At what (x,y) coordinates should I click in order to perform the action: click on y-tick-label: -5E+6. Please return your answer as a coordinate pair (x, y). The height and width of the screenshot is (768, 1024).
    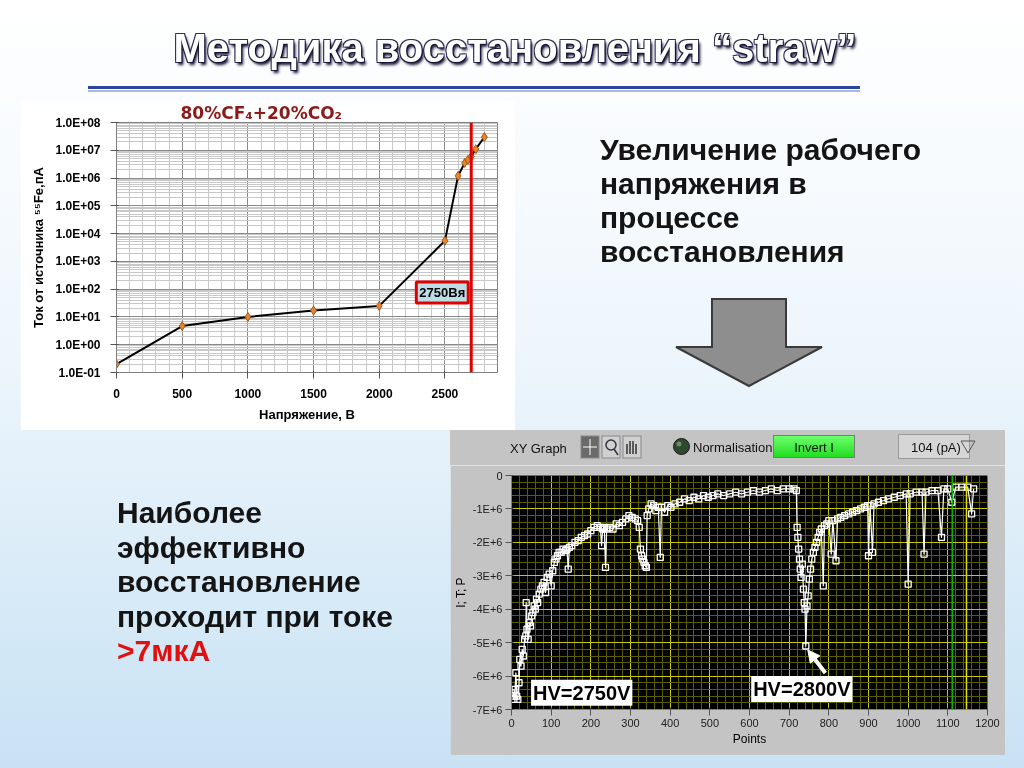
    Looking at the image, I should click on (487, 642).